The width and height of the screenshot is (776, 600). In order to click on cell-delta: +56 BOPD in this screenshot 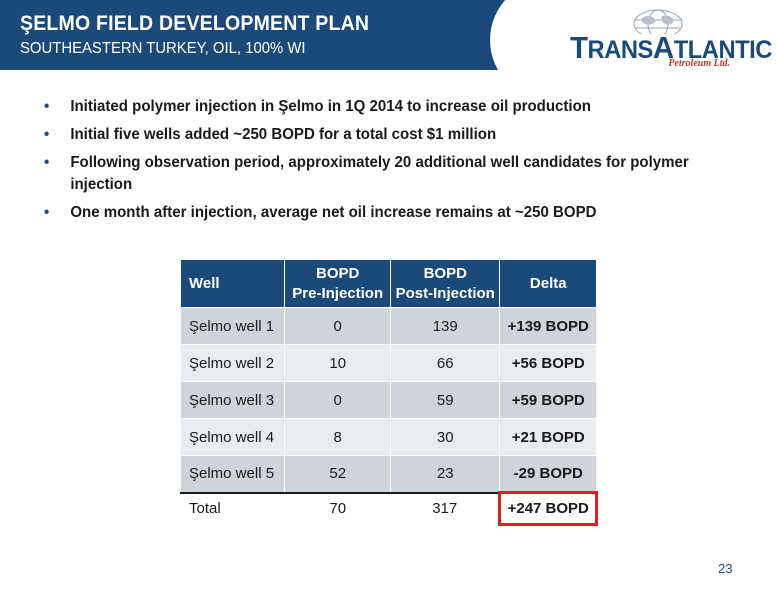, I will do `click(548, 363)`.